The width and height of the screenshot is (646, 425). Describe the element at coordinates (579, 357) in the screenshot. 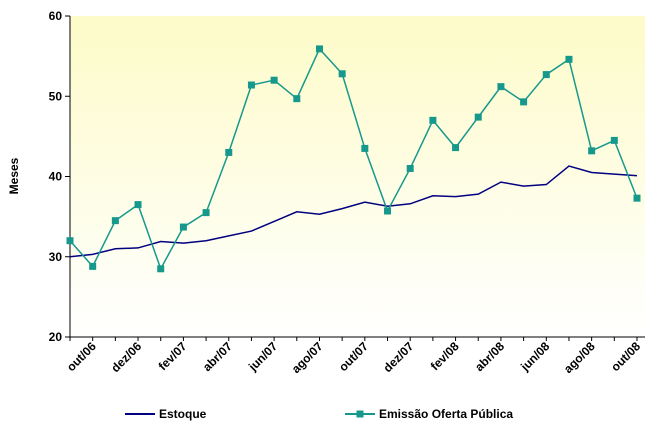

I see `x-tick-label: ago/08` at that location.